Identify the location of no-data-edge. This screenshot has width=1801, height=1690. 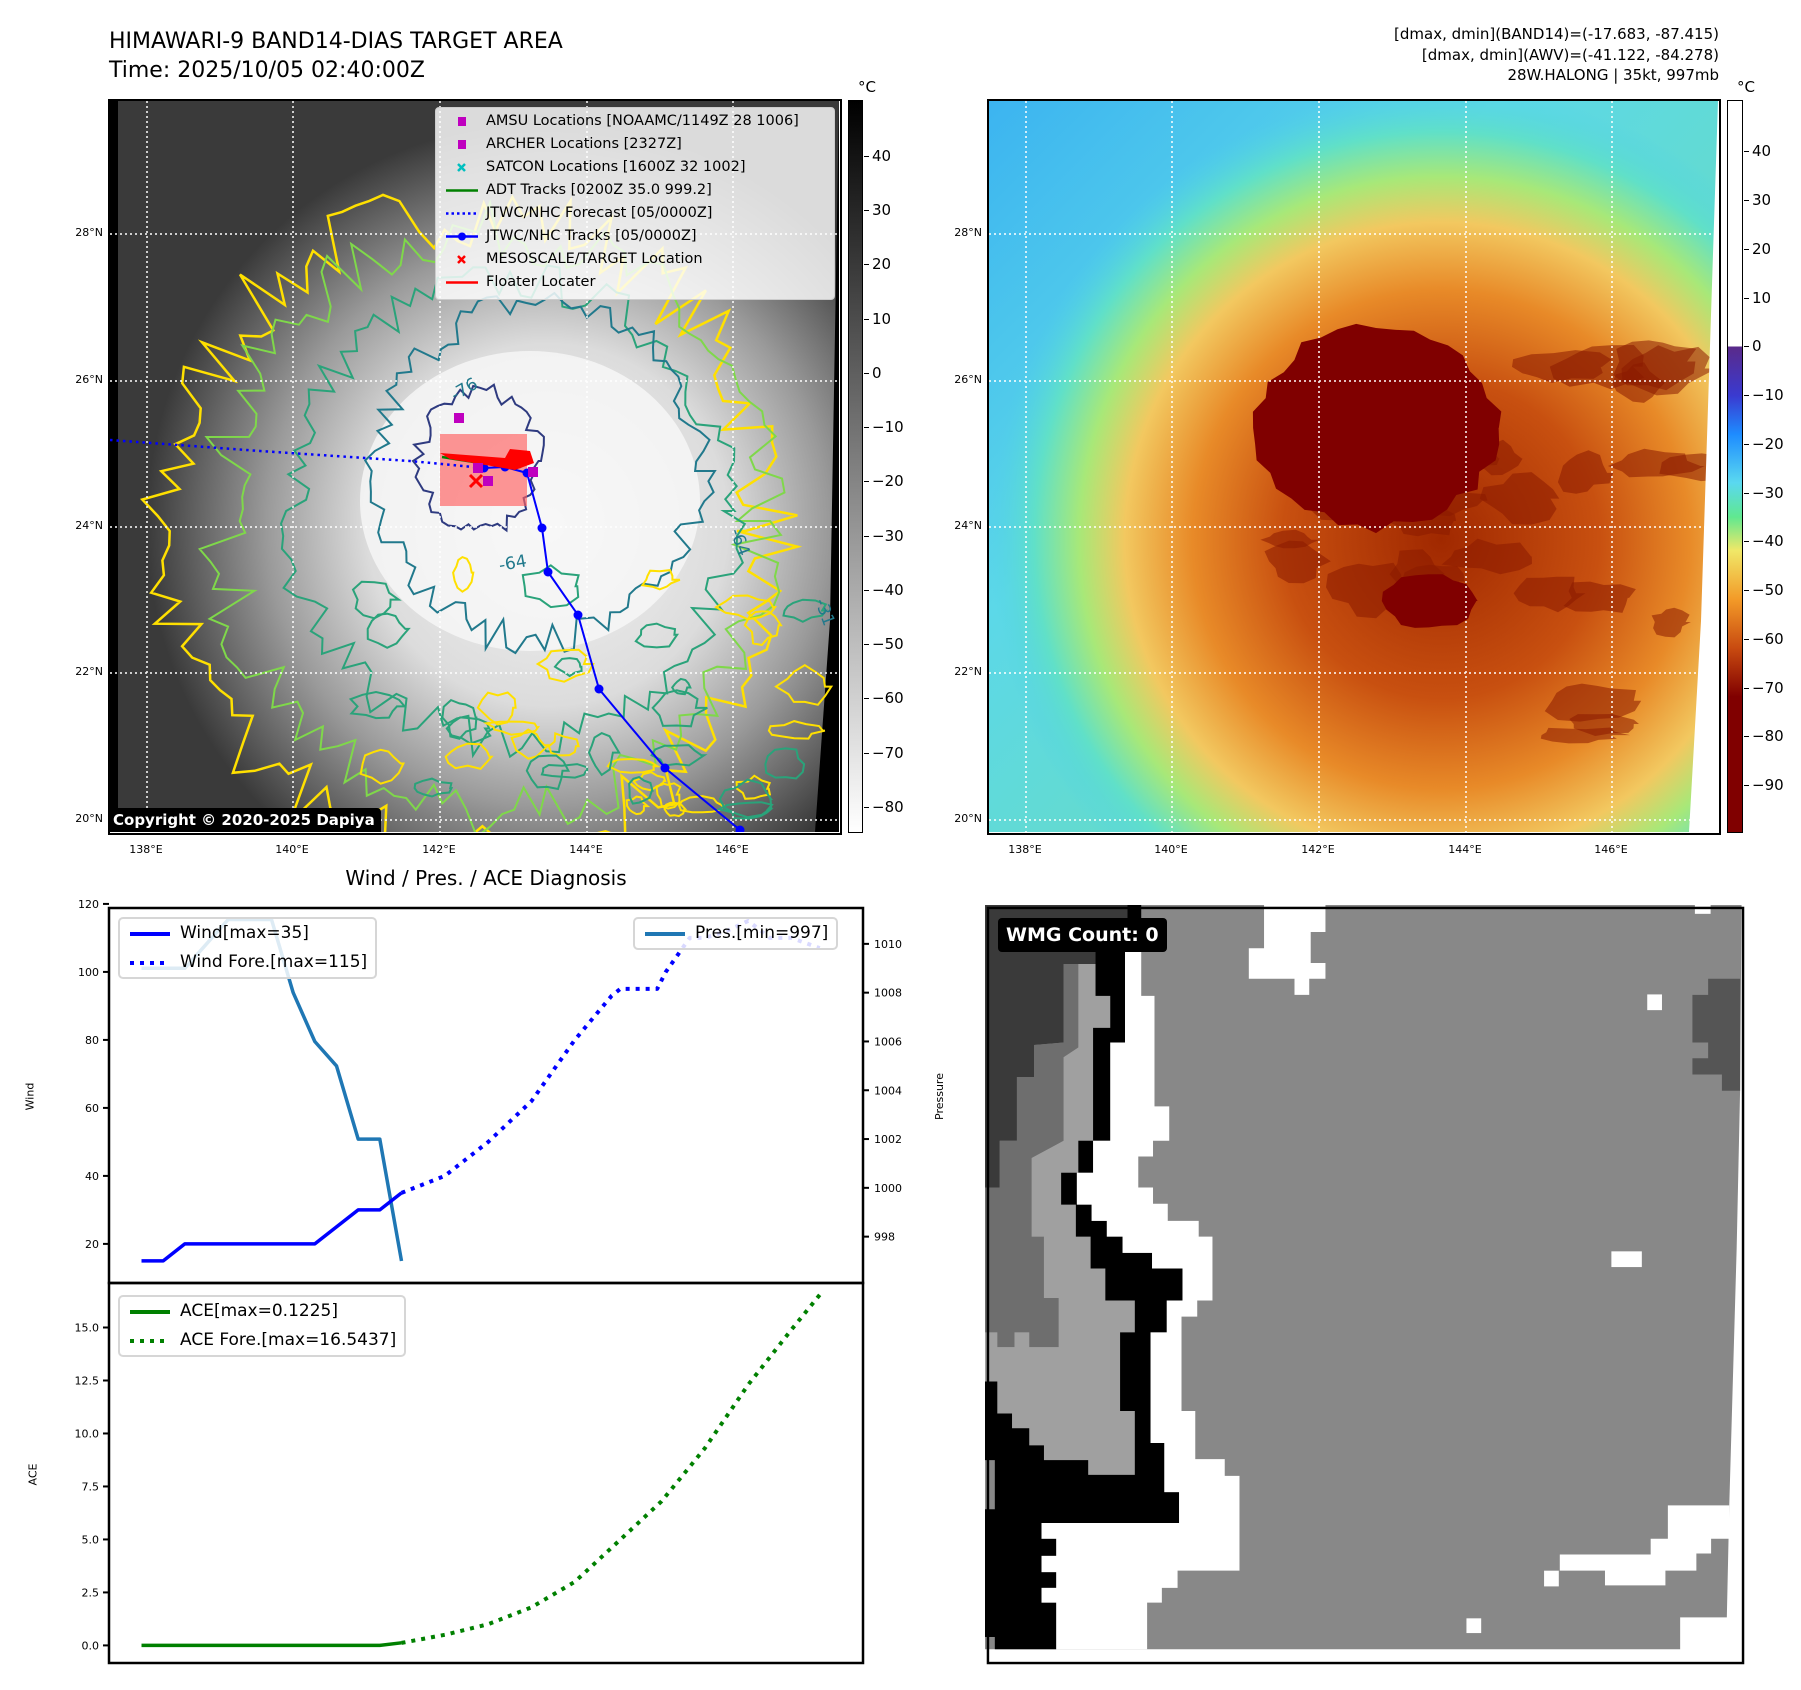
(1703, 466).